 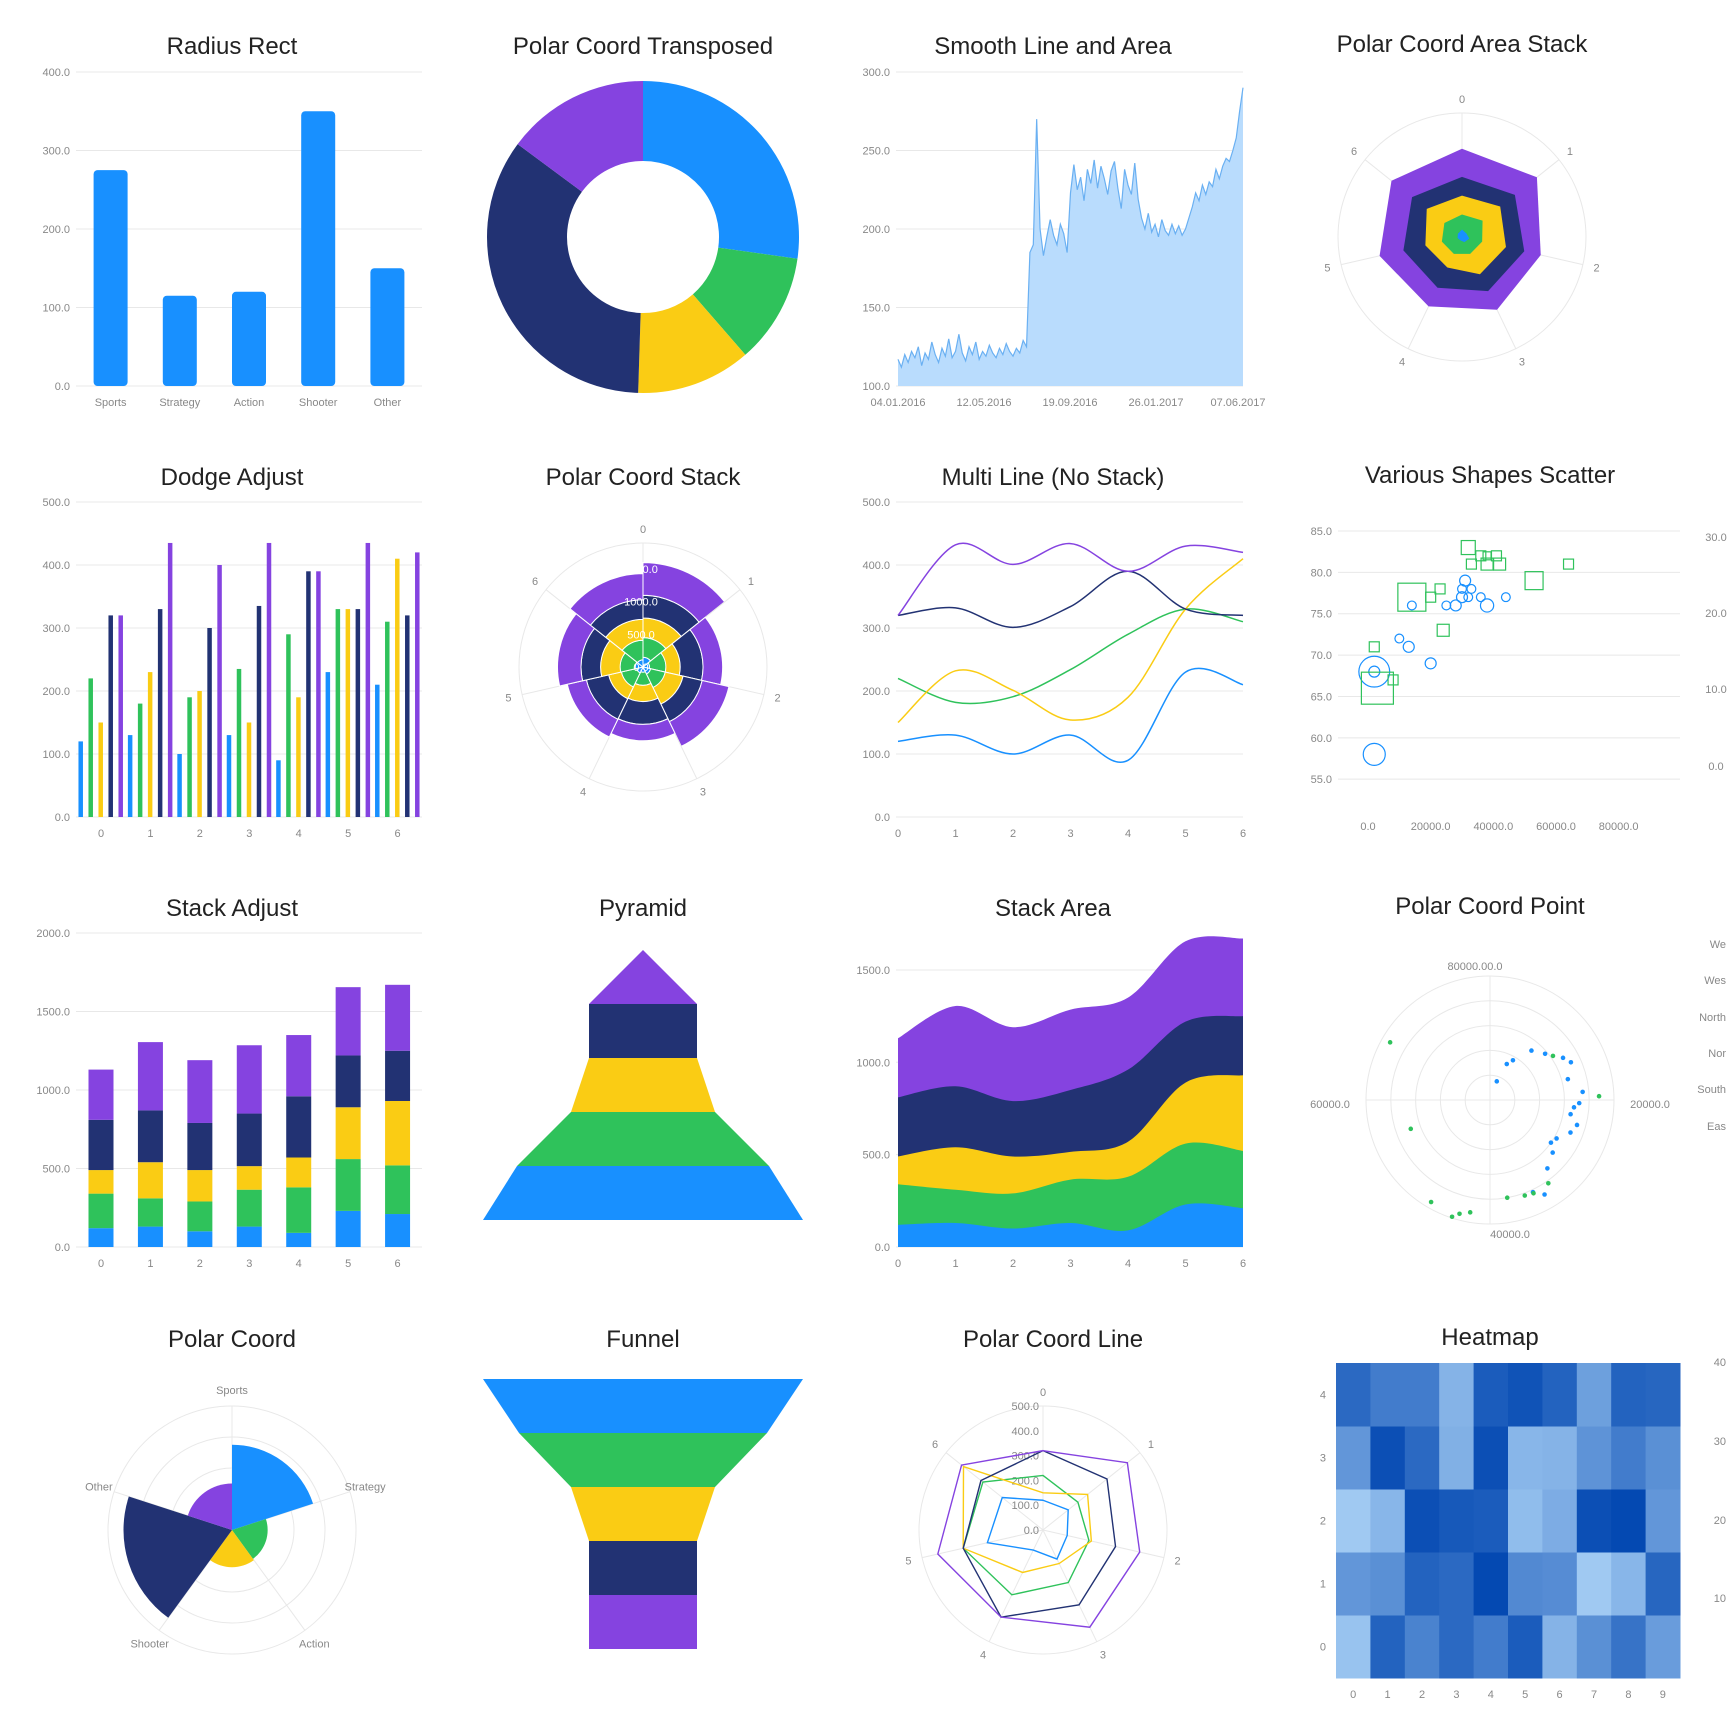 What do you see at coordinates (897, 403) in the screenshot?
I see `x-tick-label: 04.01.2016` at bounding box center [897, 403].